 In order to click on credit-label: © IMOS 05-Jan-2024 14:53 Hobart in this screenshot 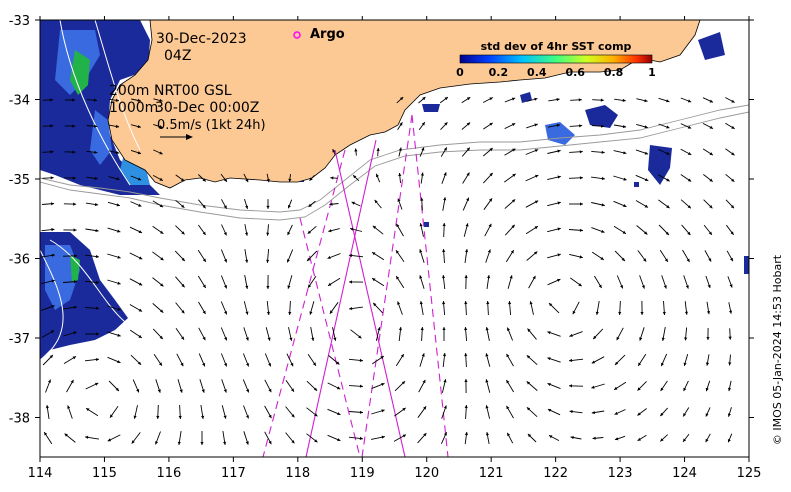, I will do `click(777, 349)`.